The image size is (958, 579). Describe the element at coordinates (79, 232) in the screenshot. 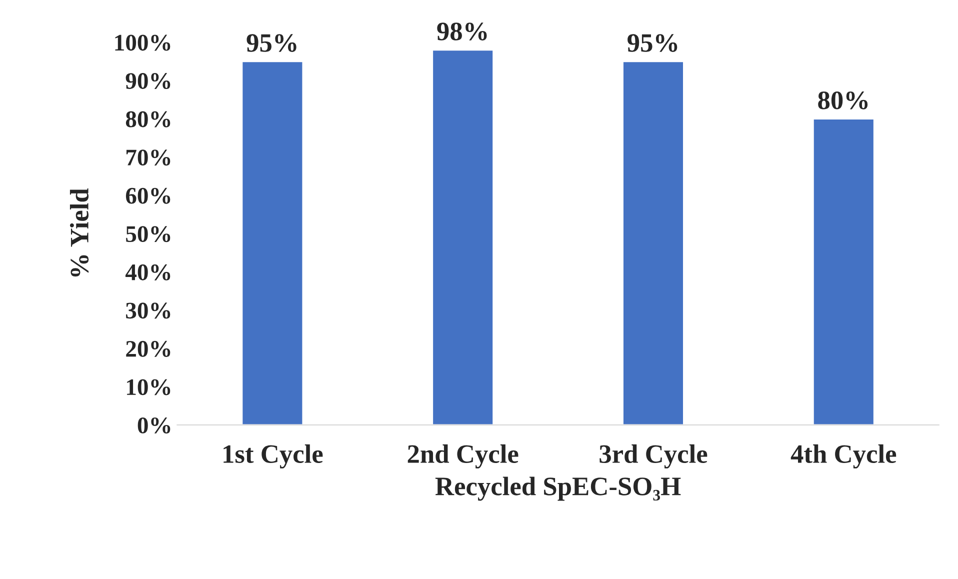

I see `y-axis-title: % Yield` at that location.